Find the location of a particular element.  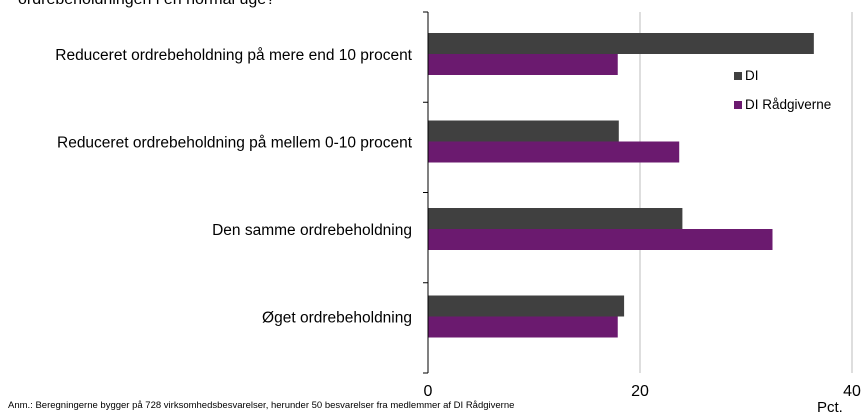

legend-label: DI Rådgiverne is located at coordinates (788, 104).